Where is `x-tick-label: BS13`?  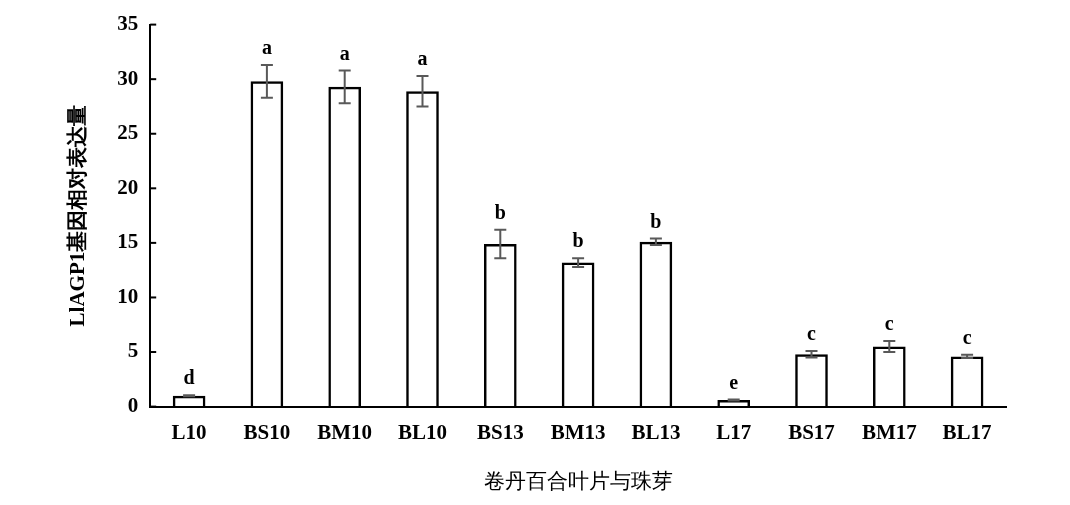
x-tick-label: BS13 is located at coordinates (500, 431).